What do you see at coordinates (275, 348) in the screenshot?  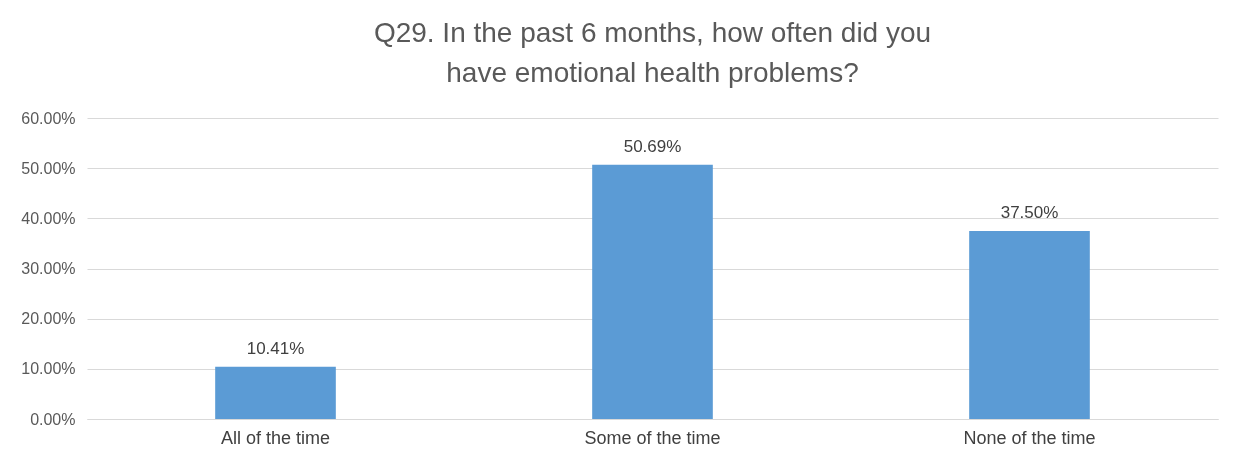 I see `data-label: 10.41%` at bounding box center [275, 348].